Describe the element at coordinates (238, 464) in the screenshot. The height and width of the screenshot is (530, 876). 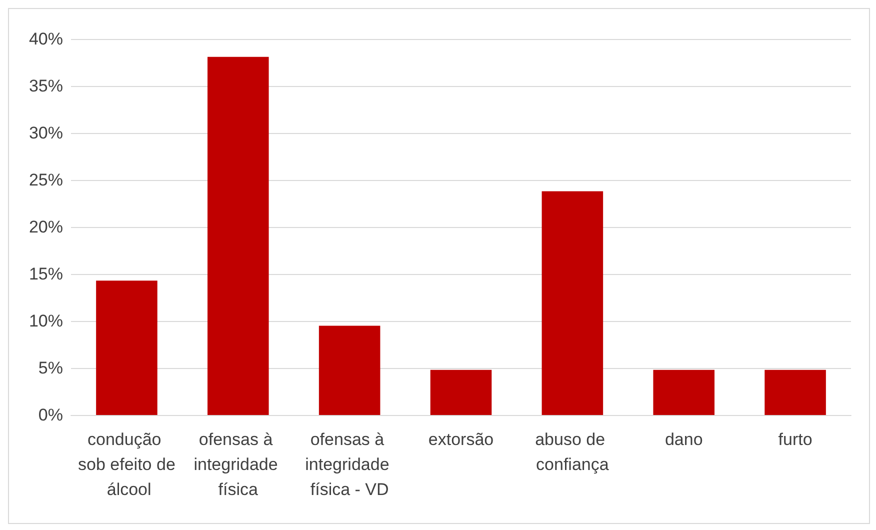
I see `x-tick-label: ofensas à integridade física` at that location.